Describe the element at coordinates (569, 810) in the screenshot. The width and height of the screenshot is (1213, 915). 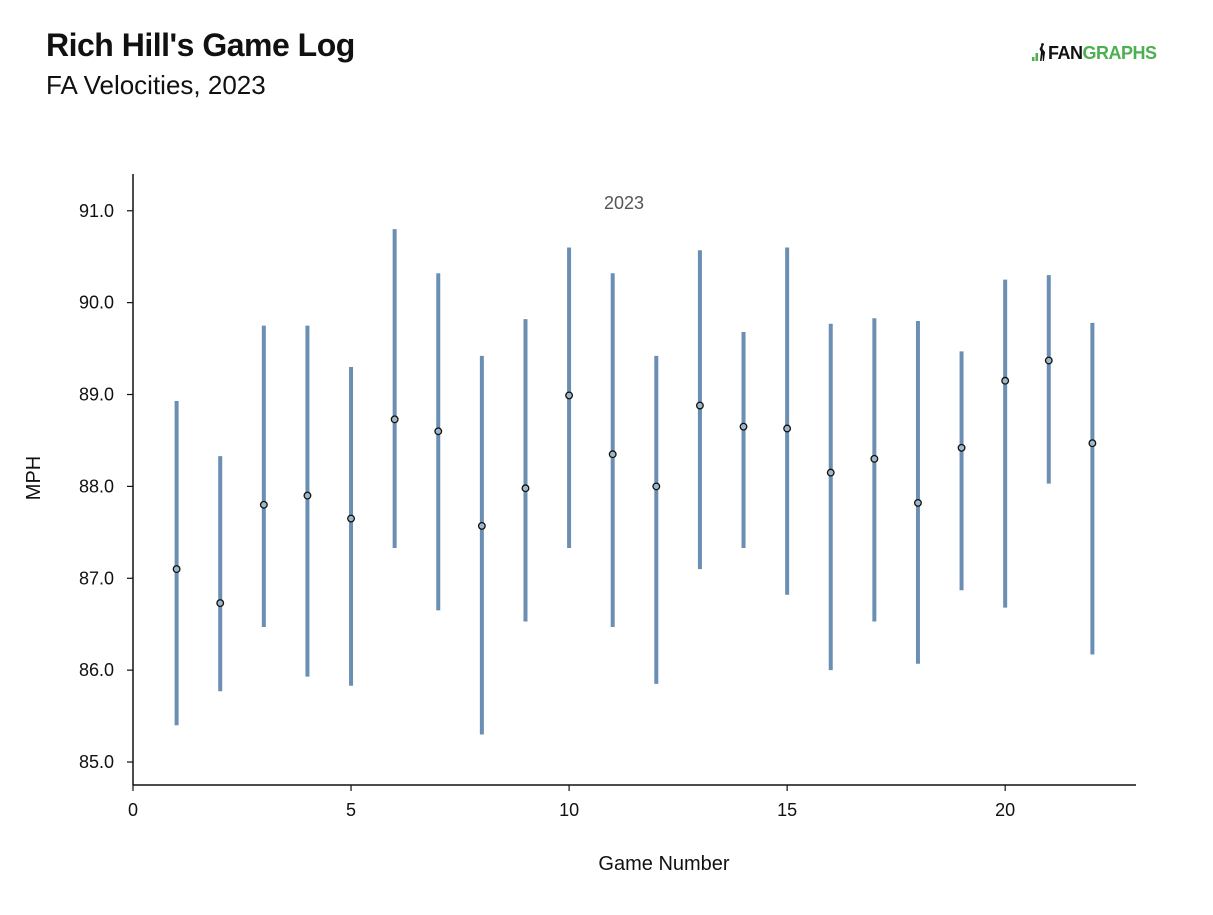
I see `x-tick-label: 10` at that location.